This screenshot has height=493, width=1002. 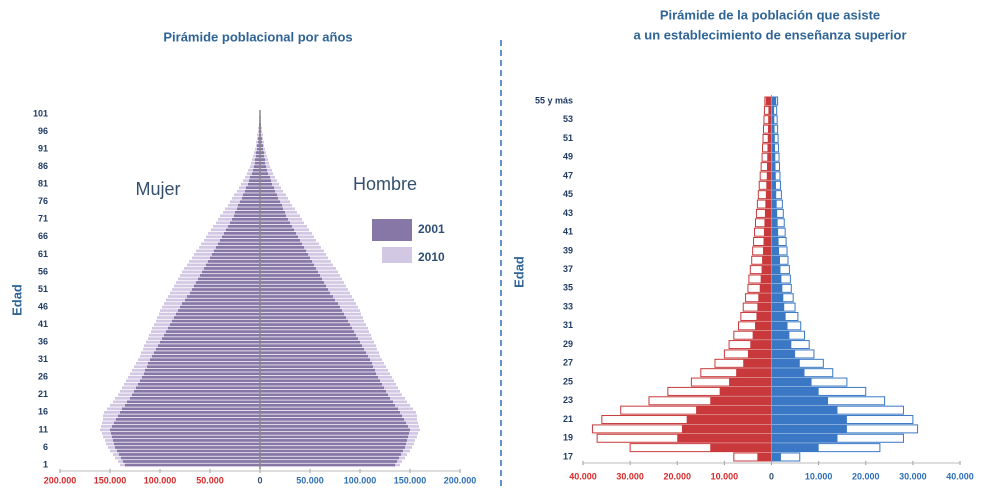 What do you see at coordinates (43, 306) in the screenshot?
I see `y-tick-label: 46` at bounding box center [43, 306].